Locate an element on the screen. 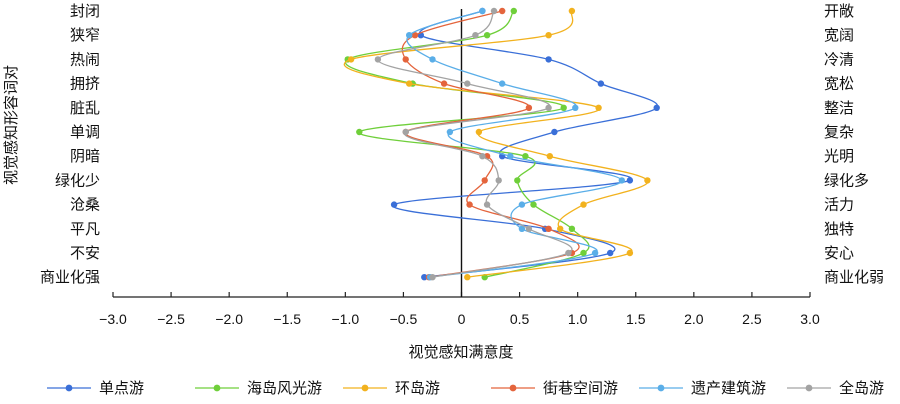 The image size is (900, 404). right-adjective-label: 整洁 is located at coordinates (839, 108).